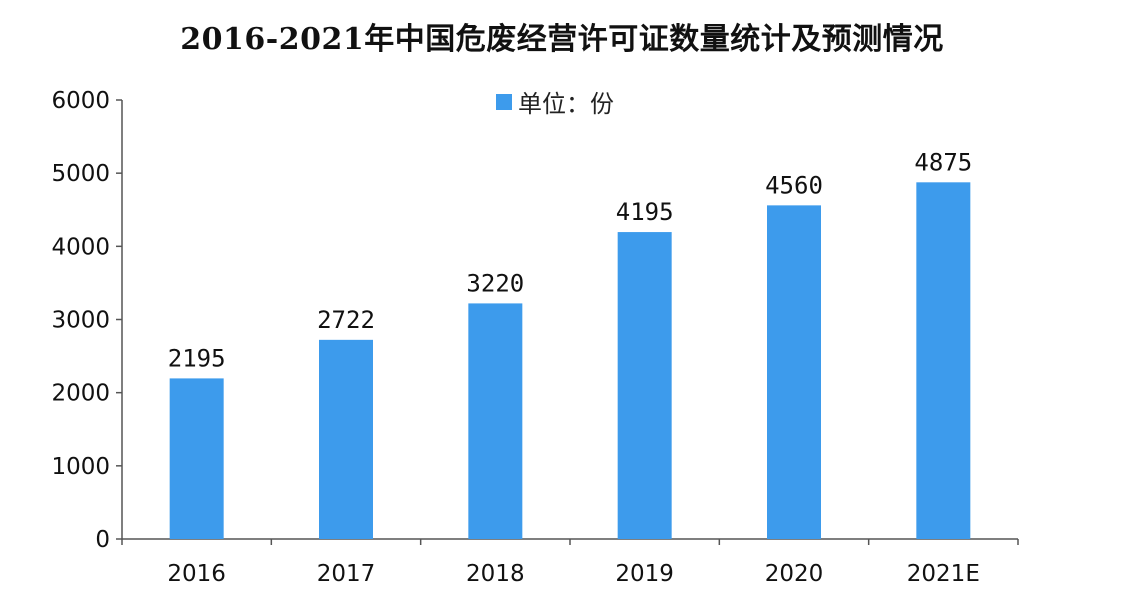 The width and height of the screenshot is (1124, 602). What do you see at coordinates (196, 574) in the screenshot?
I see `x-tick-label-2016: 2016` at bounding box center [196, 574].